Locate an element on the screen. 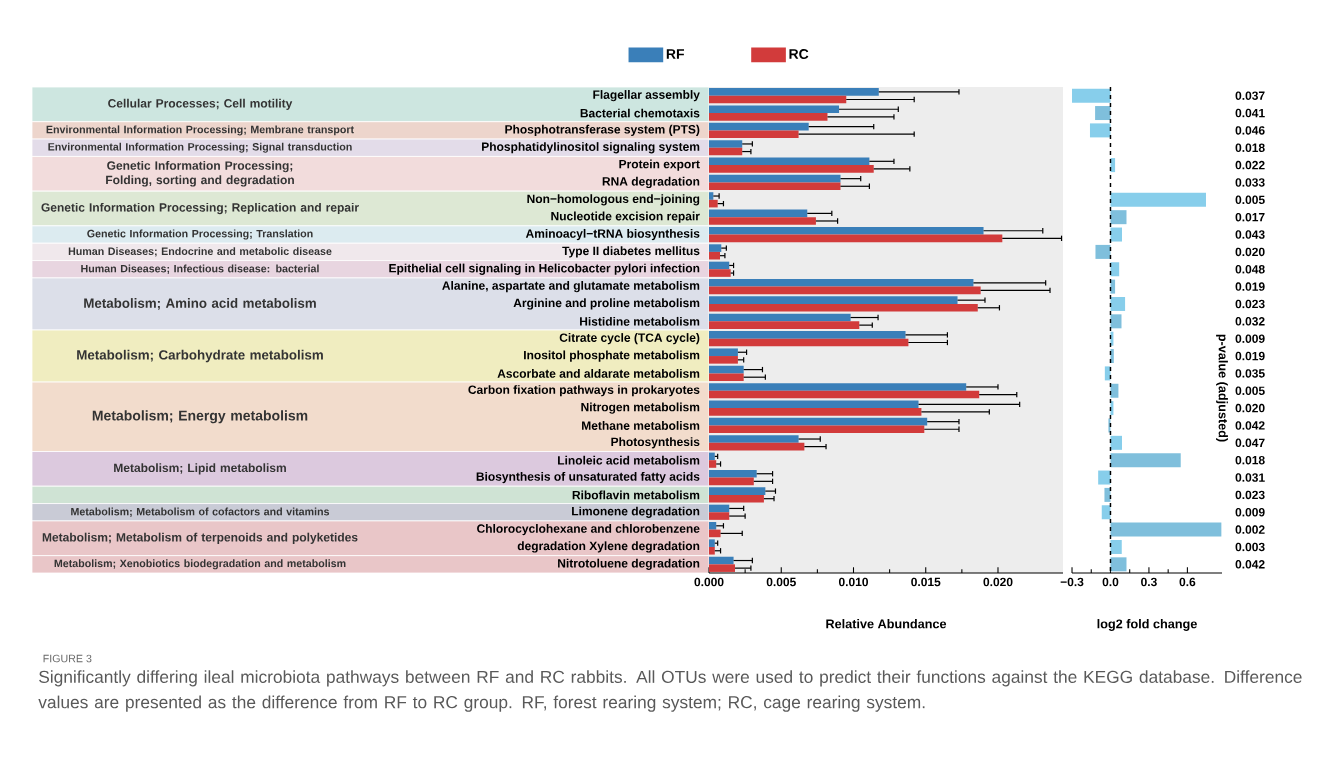  legend-label: RF is located at coordinates (675, 54).